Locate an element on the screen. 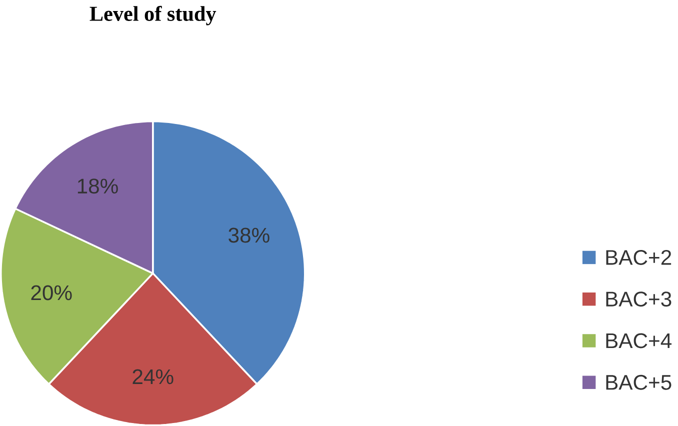 Image resolution: width=678 pixels, height=426 pixels. legend-label: BAC+4 is located at coordinates (639, 340).